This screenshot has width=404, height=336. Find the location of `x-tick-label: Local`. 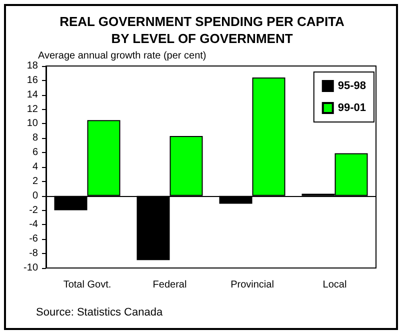

x-tick-label: Local is located at coordinates (334, 285).